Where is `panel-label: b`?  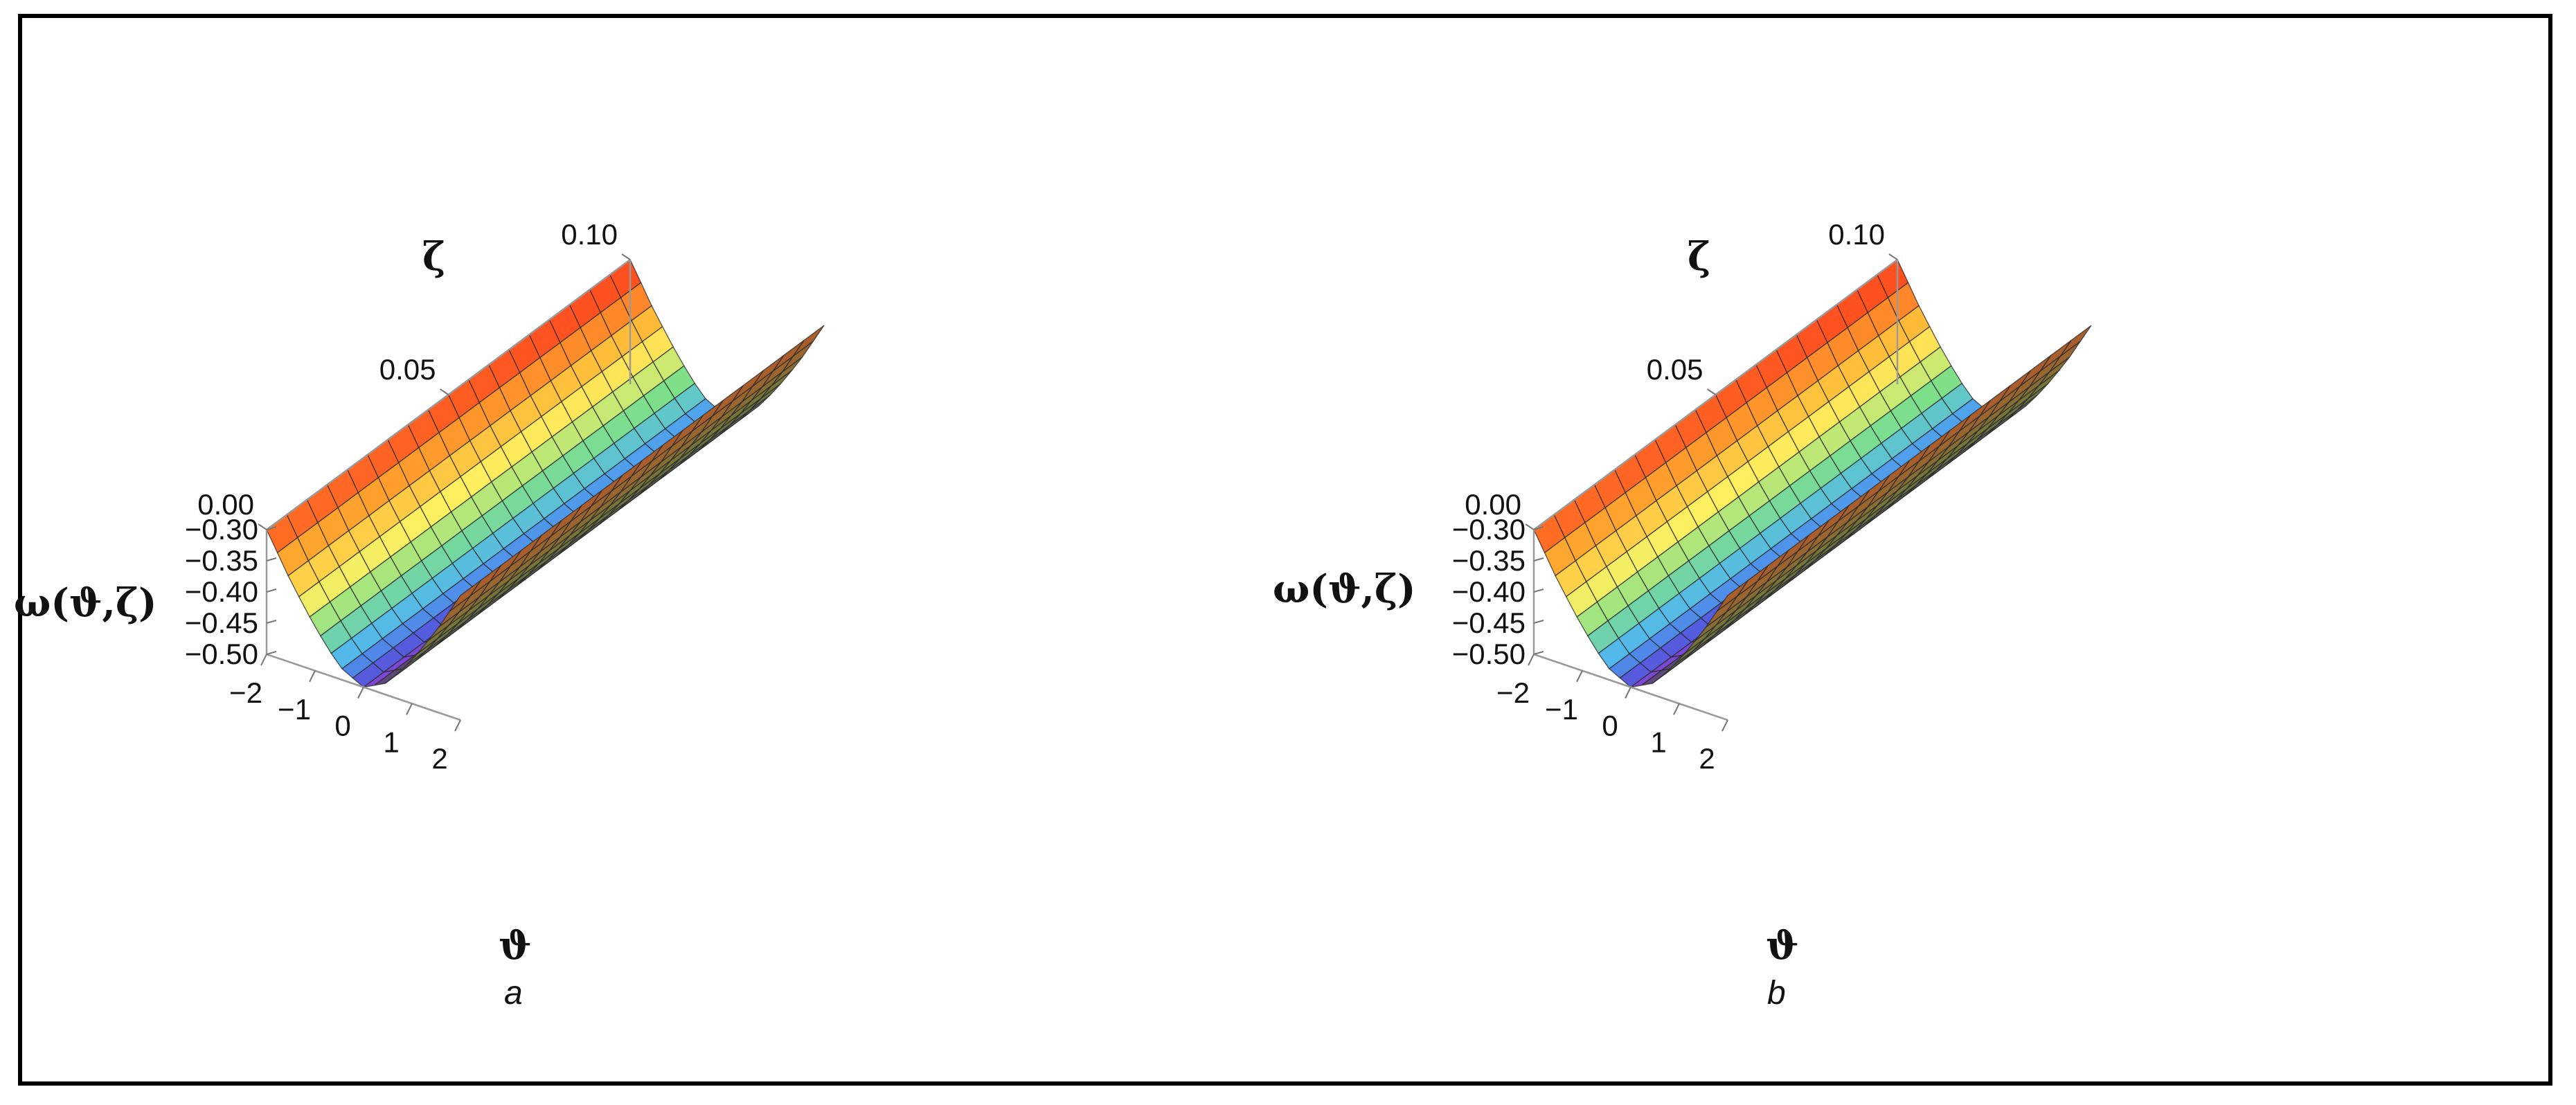
panel-label: b is located at coordinates (1776, 993).